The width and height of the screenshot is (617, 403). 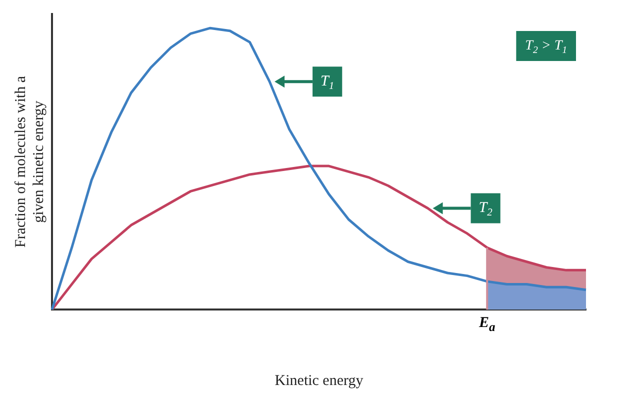 What do you see at coordinates (29, 162) in the screenshot?
I see `y-axis-title: Fraction of molecules with a given kinetic energy` at bounding box center [29, 162].